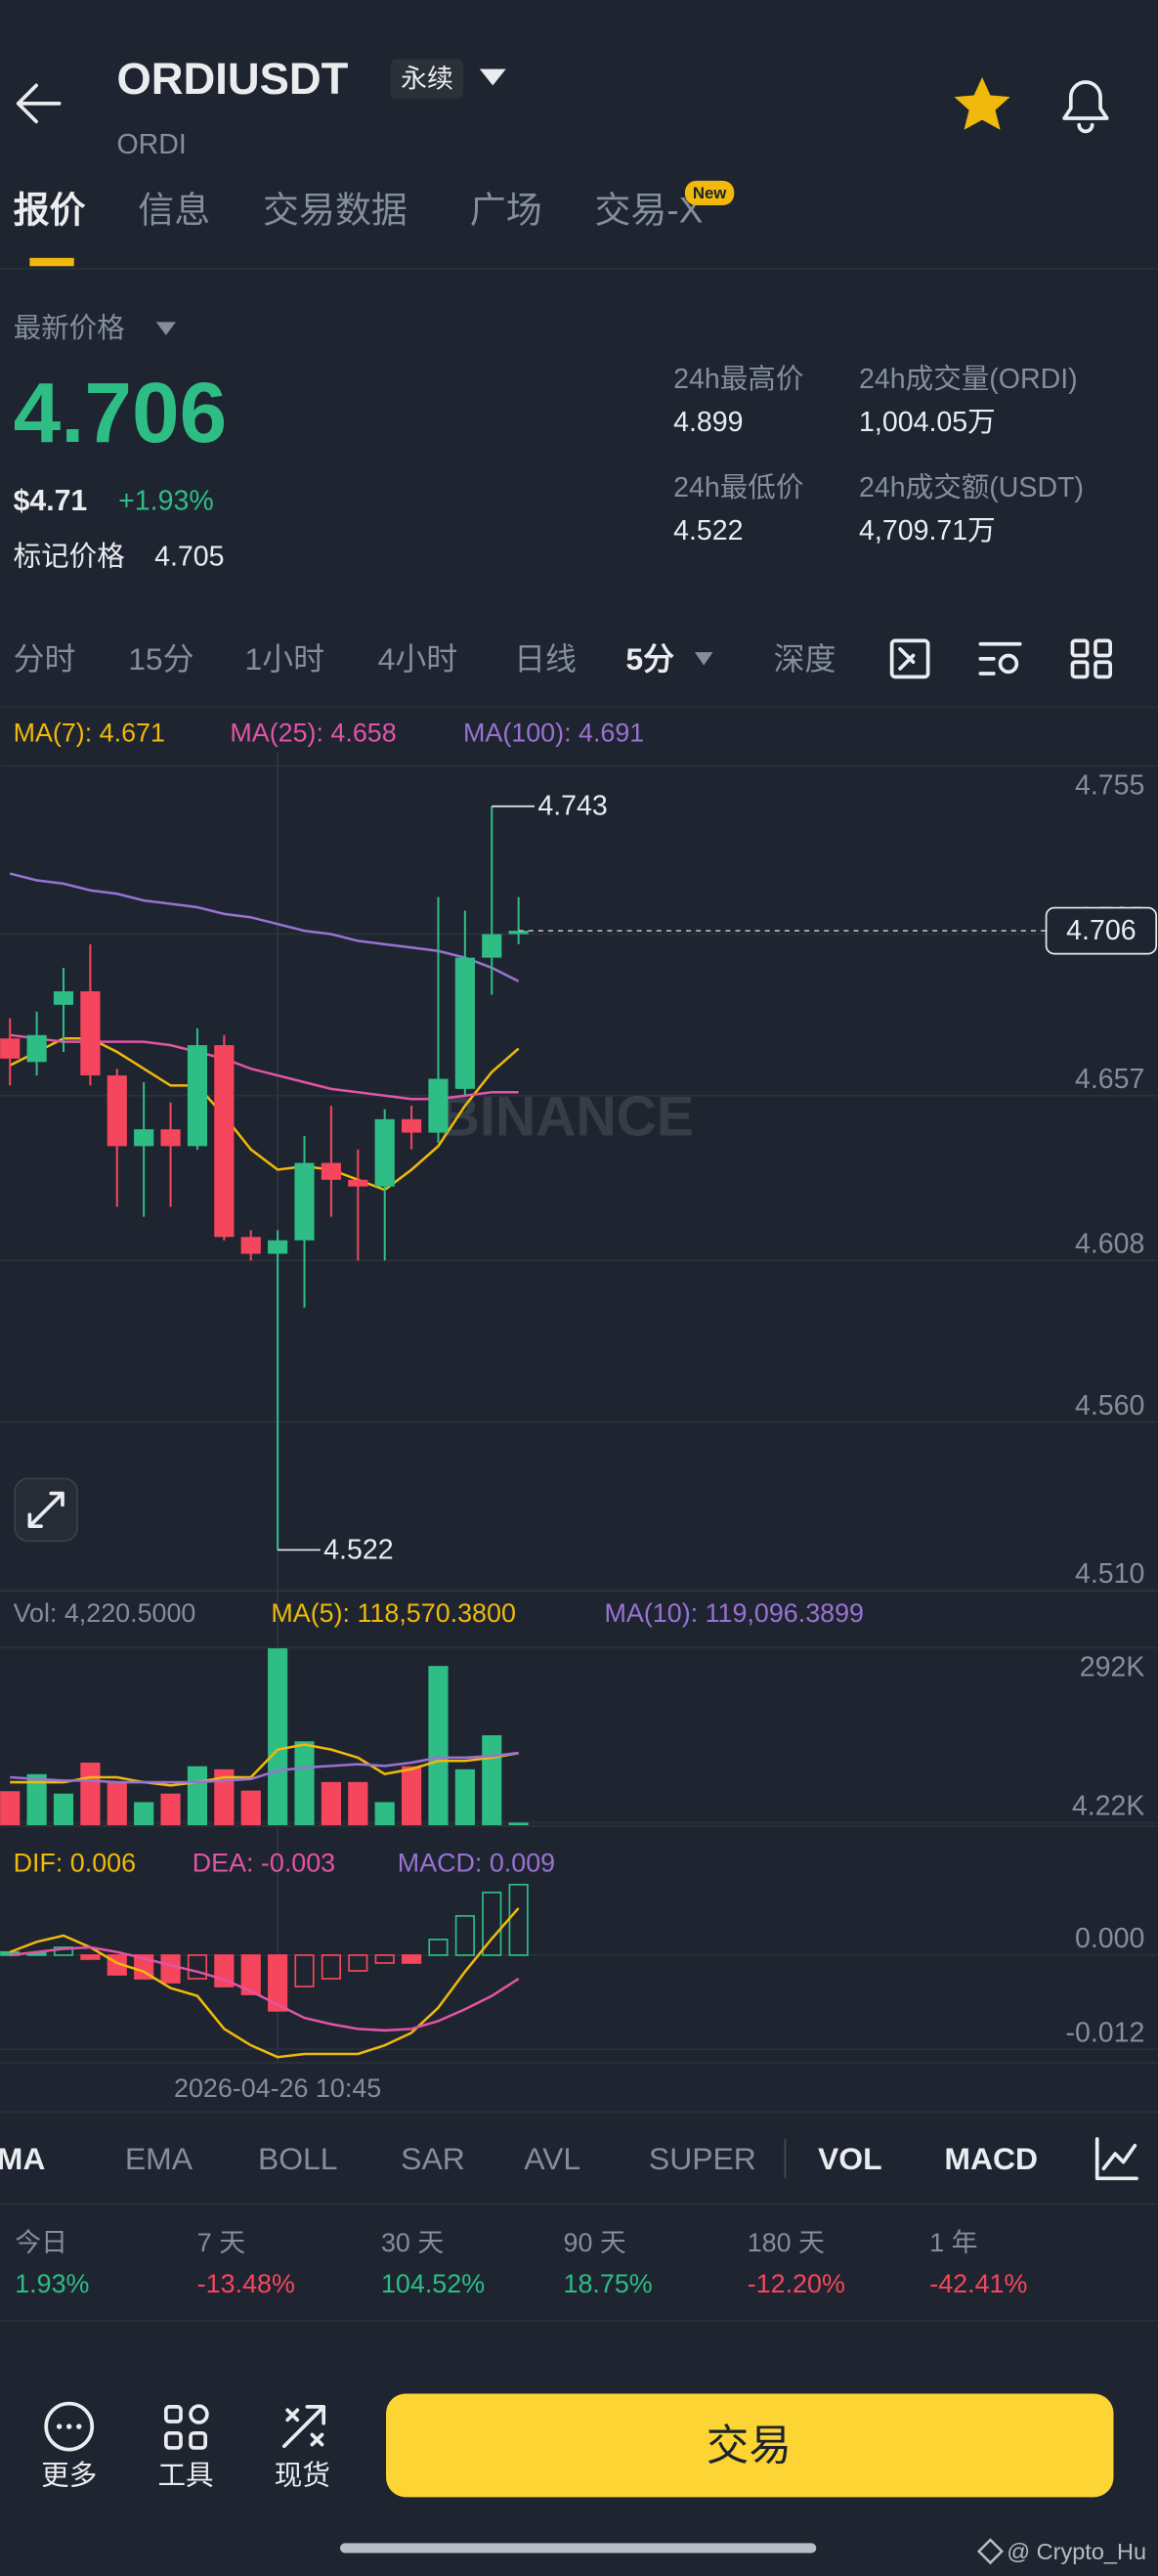 This screenshot has height=2576, width=1158. What do you see at coordinates (69, 2426) in the screenshot?
I see `more-icon` at bounding box center [69, 2426].